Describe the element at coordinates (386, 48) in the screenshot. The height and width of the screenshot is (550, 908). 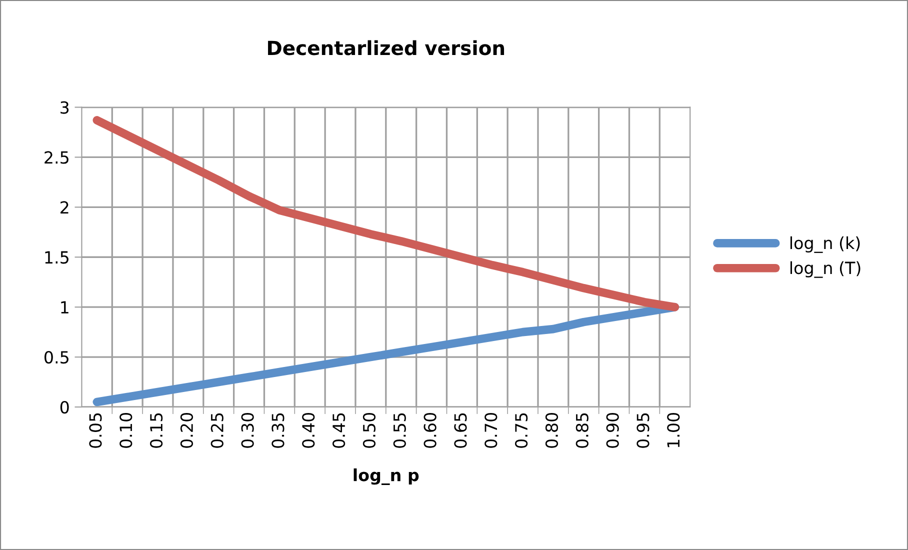
I see `chart-title: Decentarlized version` at that location.